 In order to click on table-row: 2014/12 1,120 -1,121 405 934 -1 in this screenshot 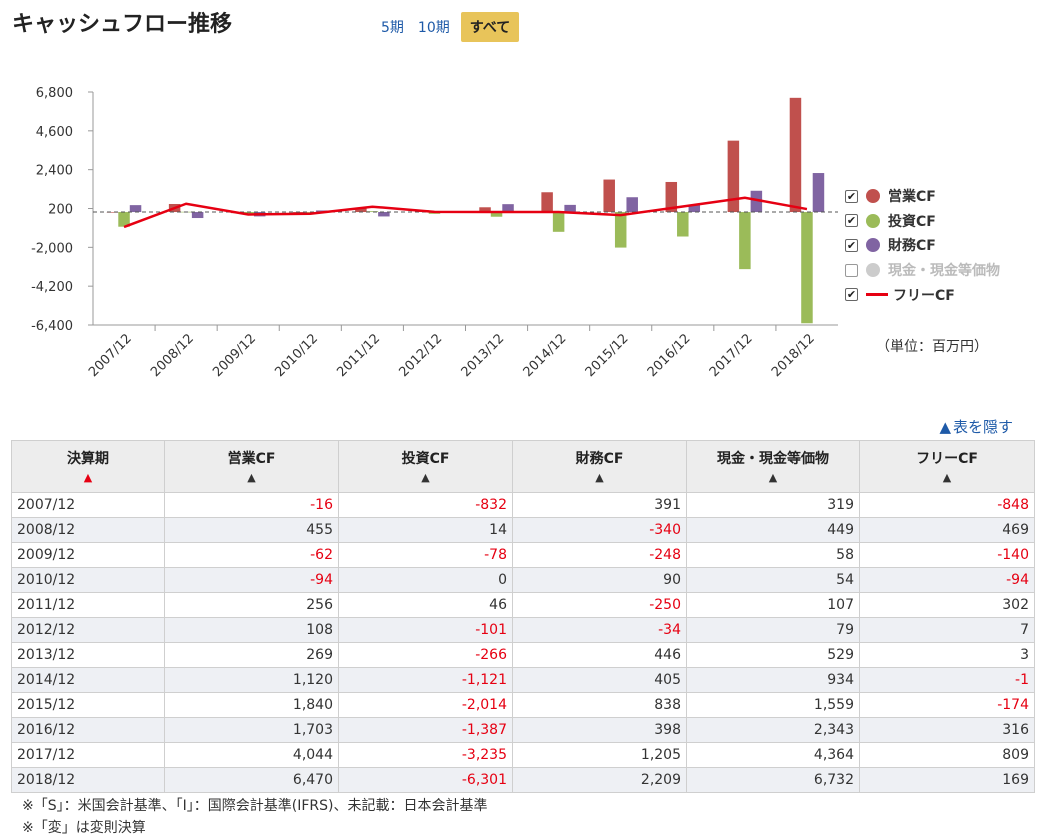, I will do `click(523, 680)`.